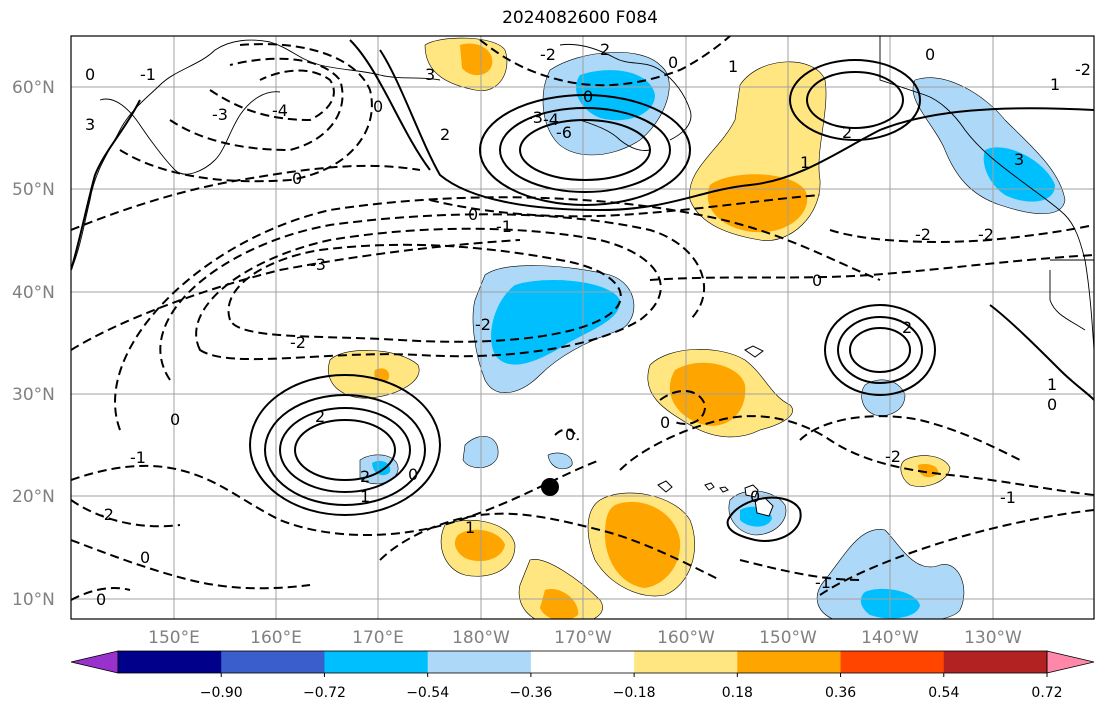 Image resolution: width=1105 pixels, height=712 pixels. What do you see at coordinates (840, 693) in the screenshot?
I see `colorbar-tick-label: 0.36` at bounding box center [840, 693].